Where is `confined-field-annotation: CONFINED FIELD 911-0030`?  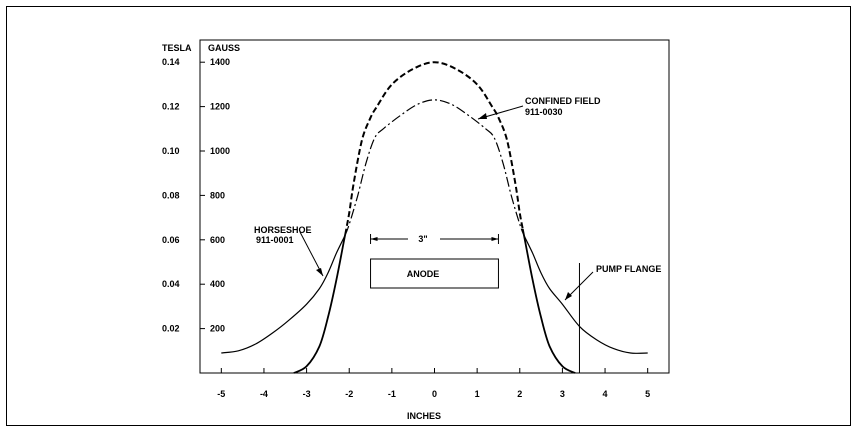 confined-field-annotation: CONFINED FIELD 911-0030 is located at coordinates (539, 108).